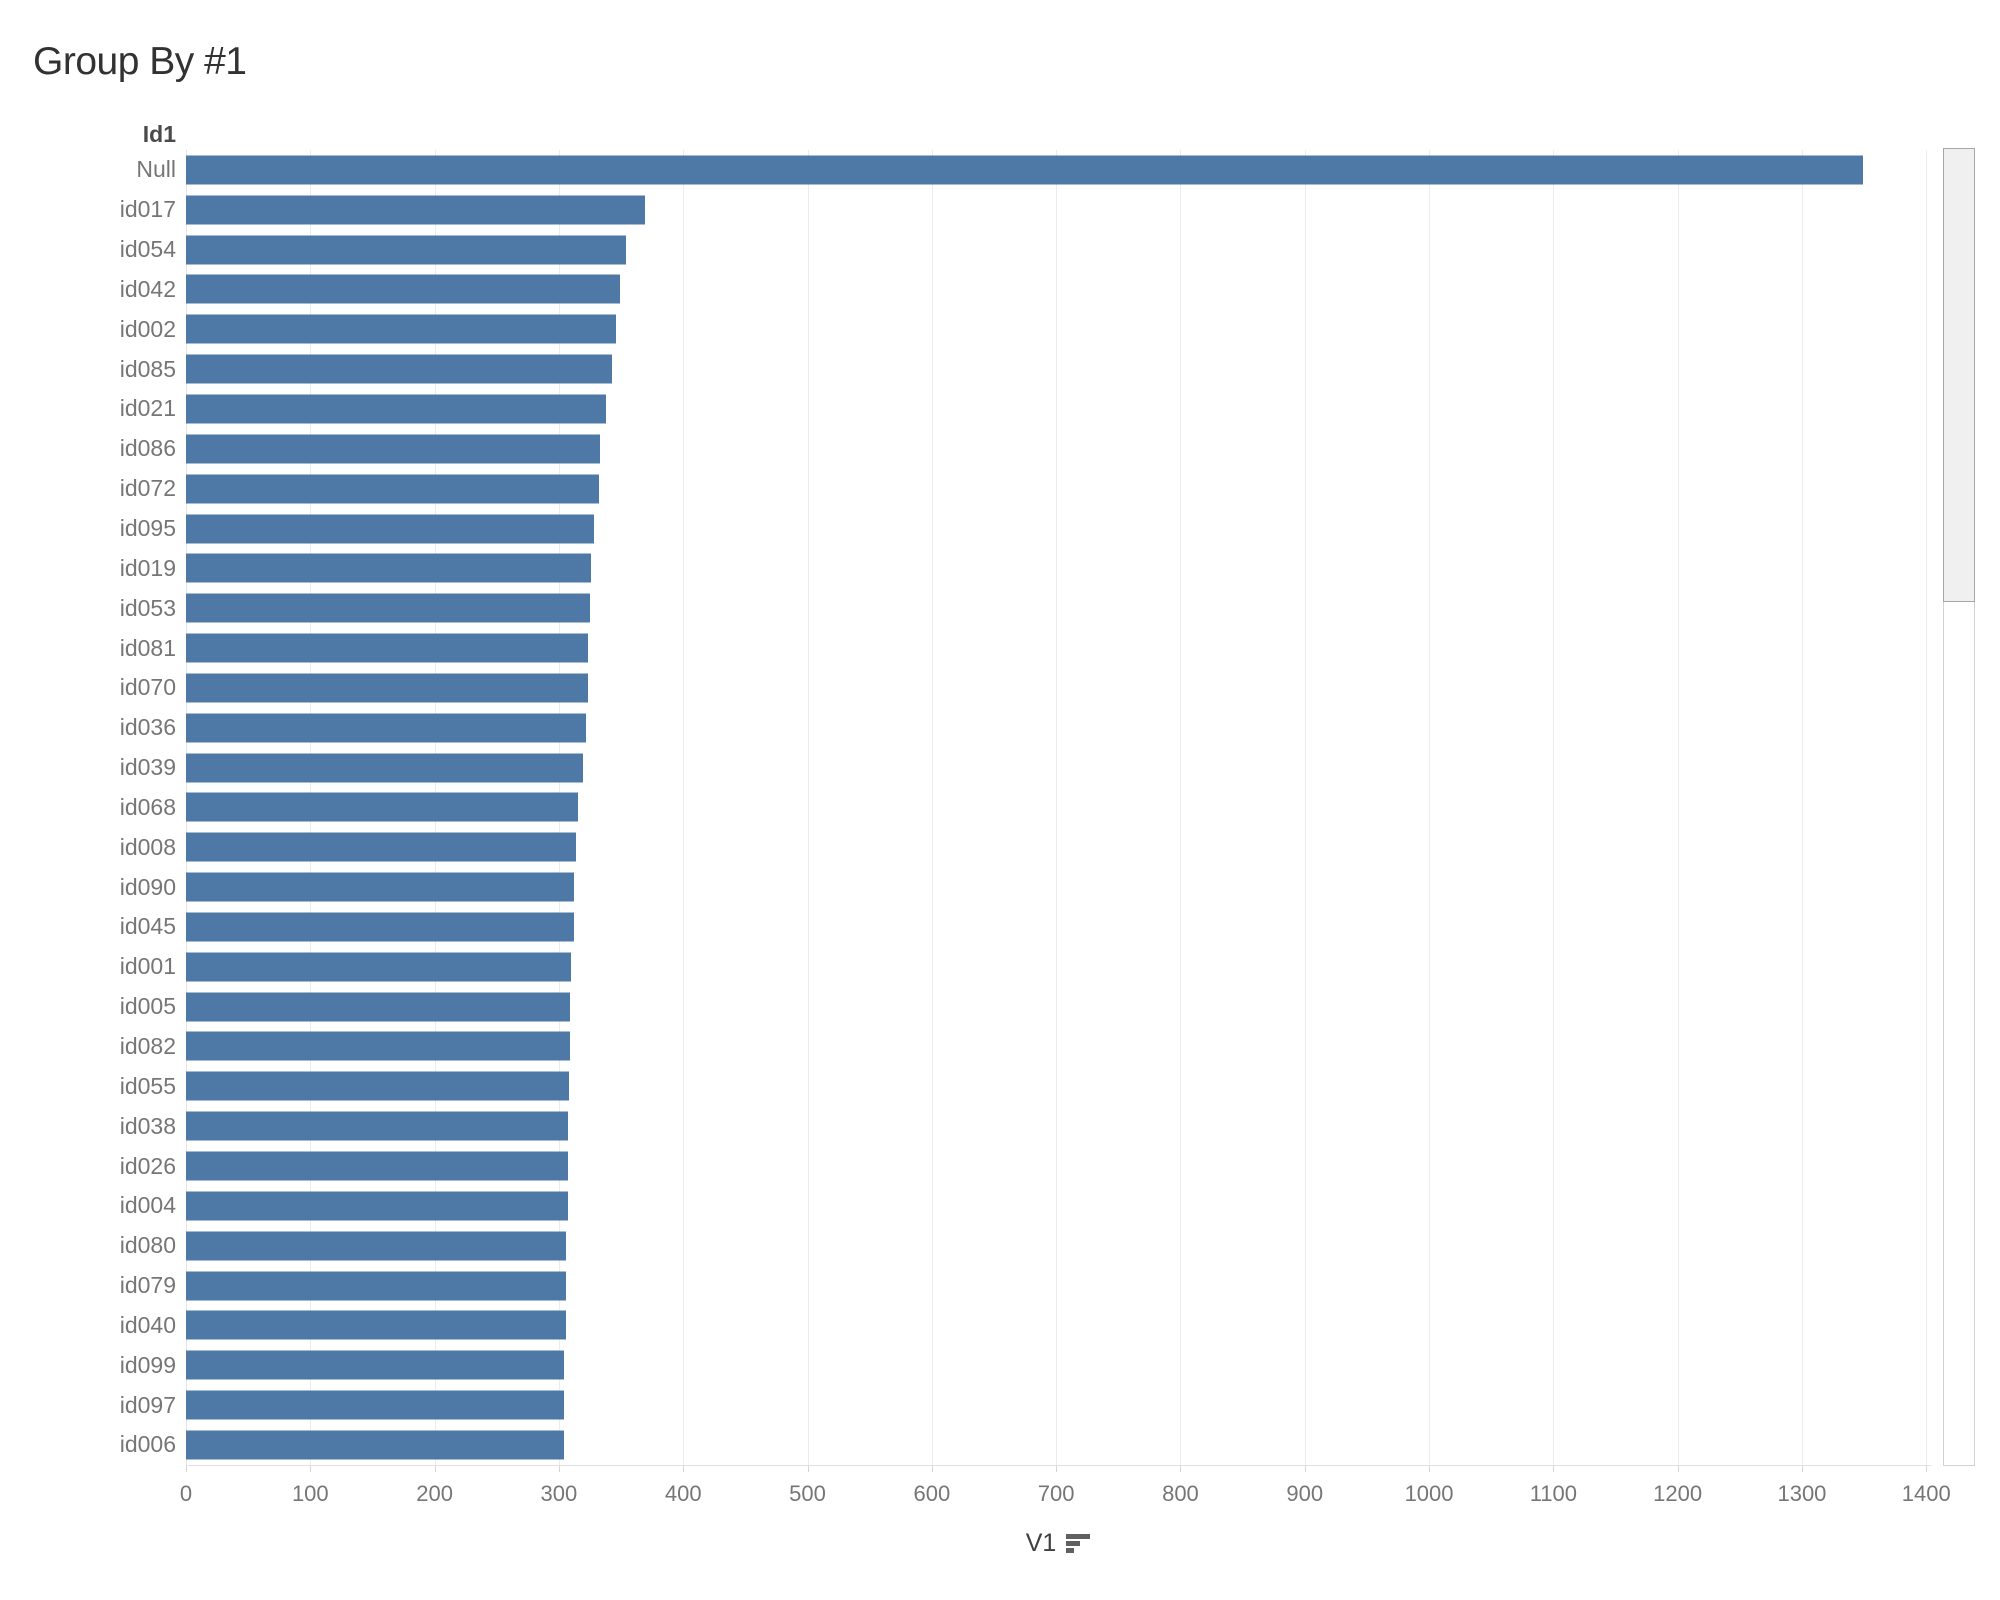 The width and height of the screenshot is (2000, 1600). Describe the element at coordinates (147, 607) in the screenshot. I see `row-label: id053` at that location.